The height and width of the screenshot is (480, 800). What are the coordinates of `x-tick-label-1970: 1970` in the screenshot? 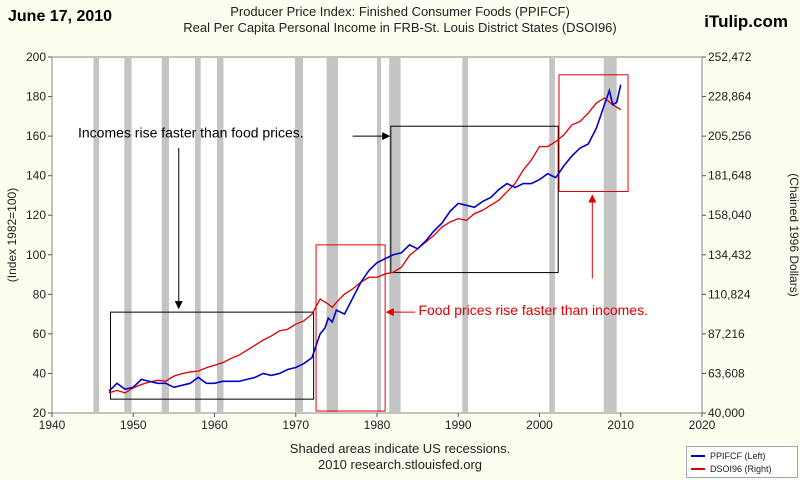 It's located at (295, 425).